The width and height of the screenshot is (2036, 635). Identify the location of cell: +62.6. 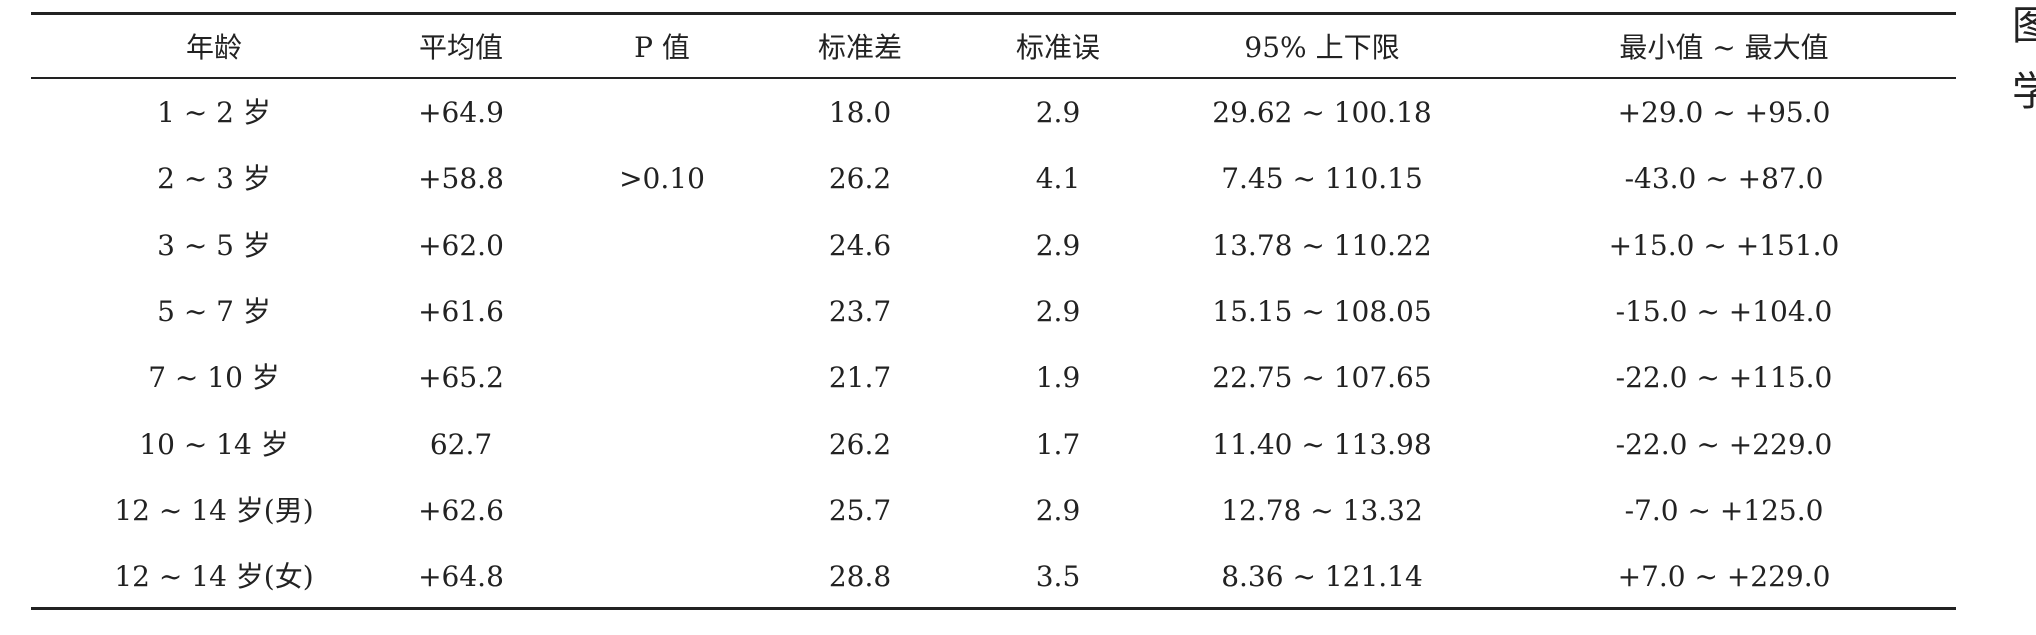
(461, 510).